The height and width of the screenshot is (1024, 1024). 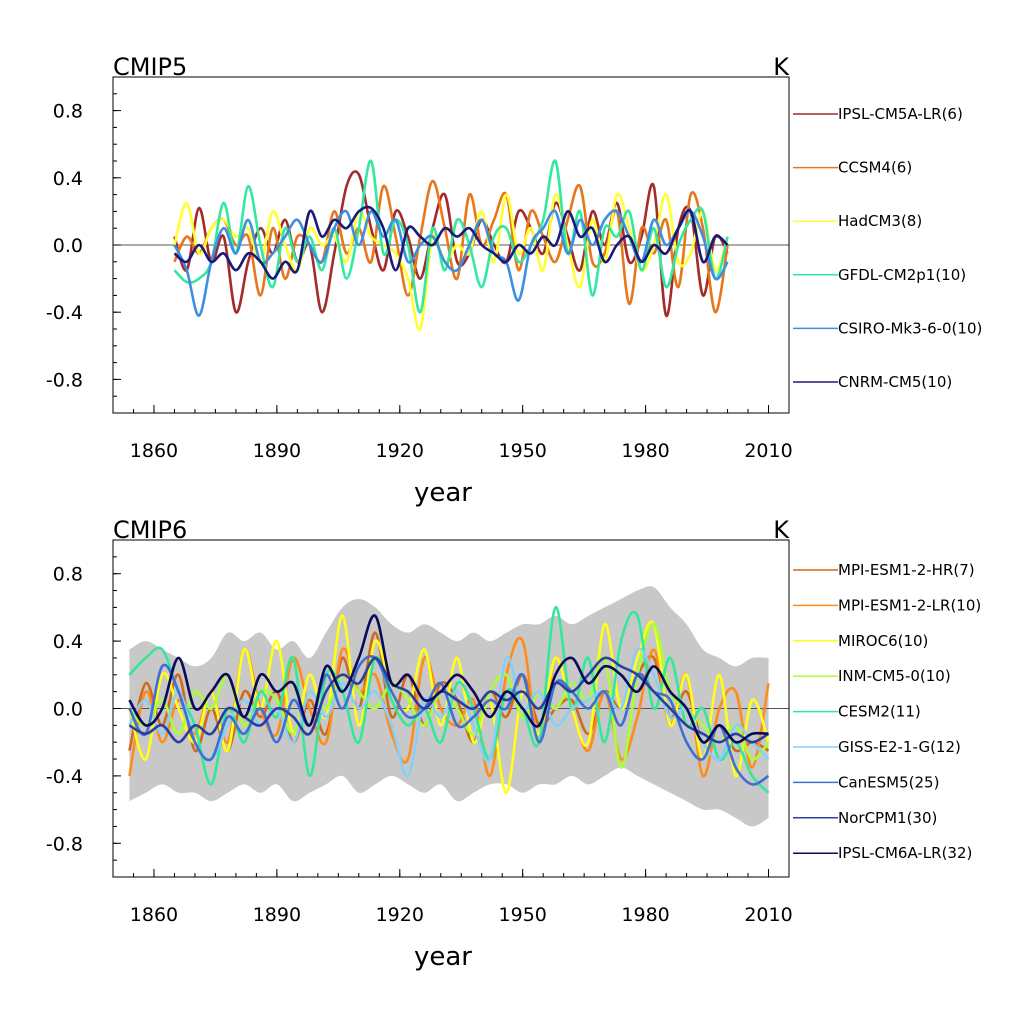 What do you see at coordinates (909, 605) in the screenshot?
I see `legend-label: MPI-ESM1-2-LR(10)` at bounding box center [909, 605].